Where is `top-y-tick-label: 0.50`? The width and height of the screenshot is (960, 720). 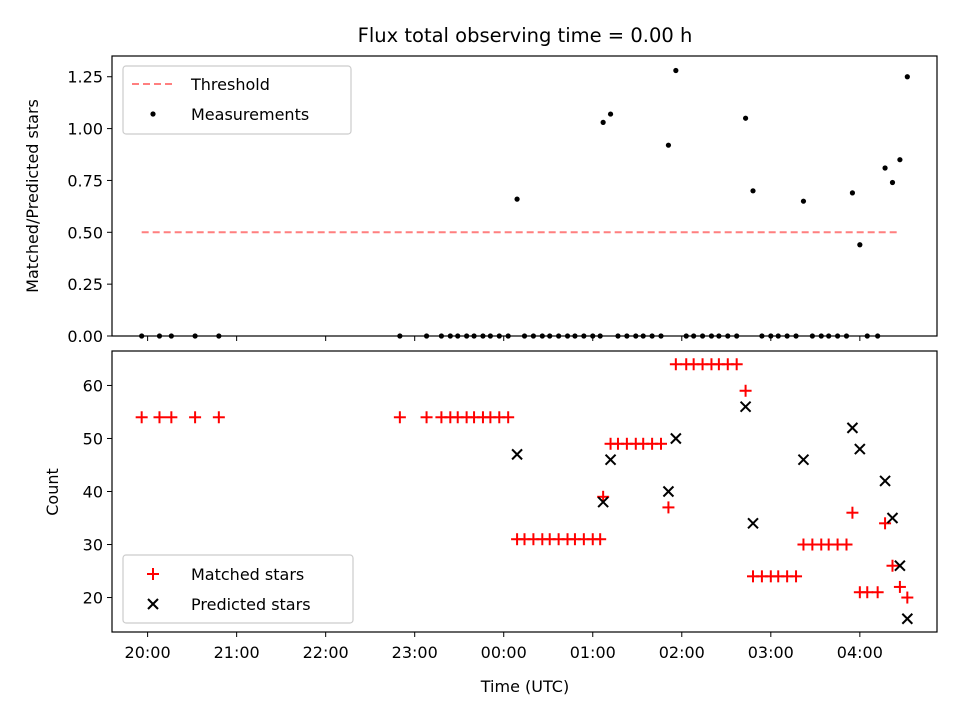 top-y-tick-label: 0.50 is located at coordinates (85, 232).